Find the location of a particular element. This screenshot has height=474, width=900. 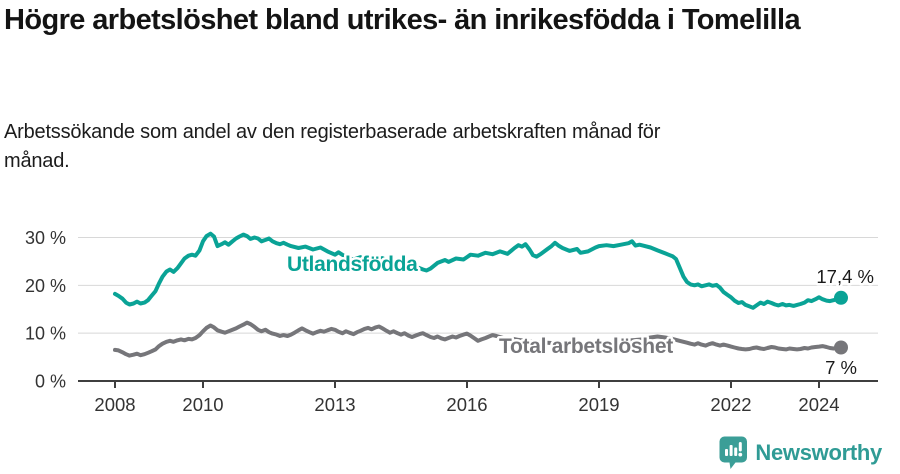

y-axis-tick-label: 0 % is located at coordinates (50, 382).